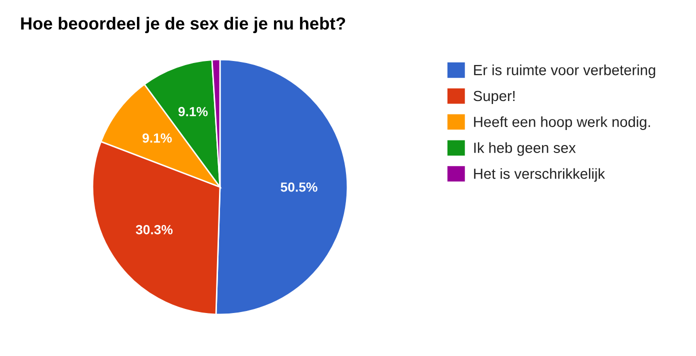  Describe the element at coordinates (562, 123) in the screenshot. I see `legend-label: Heeft een hoop werk nodig.` at that location.